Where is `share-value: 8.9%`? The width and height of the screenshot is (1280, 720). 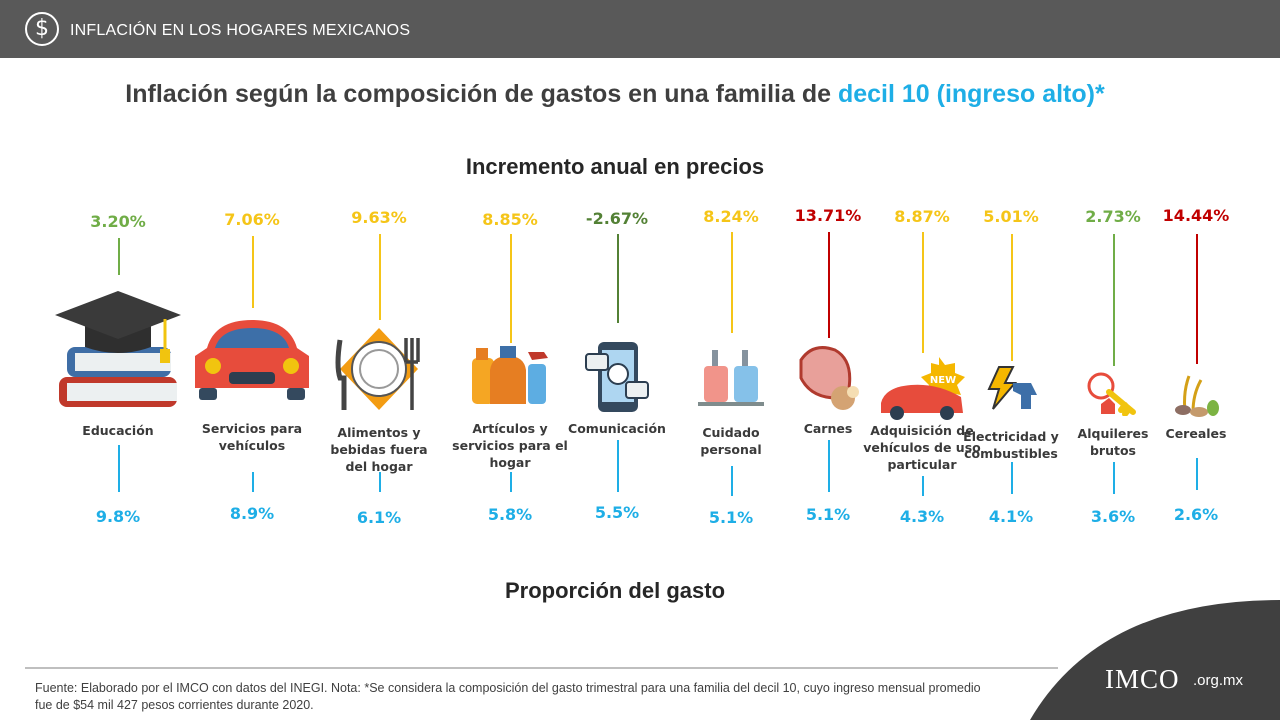
share-value: 8.9% is located at coordinates (252, 513).